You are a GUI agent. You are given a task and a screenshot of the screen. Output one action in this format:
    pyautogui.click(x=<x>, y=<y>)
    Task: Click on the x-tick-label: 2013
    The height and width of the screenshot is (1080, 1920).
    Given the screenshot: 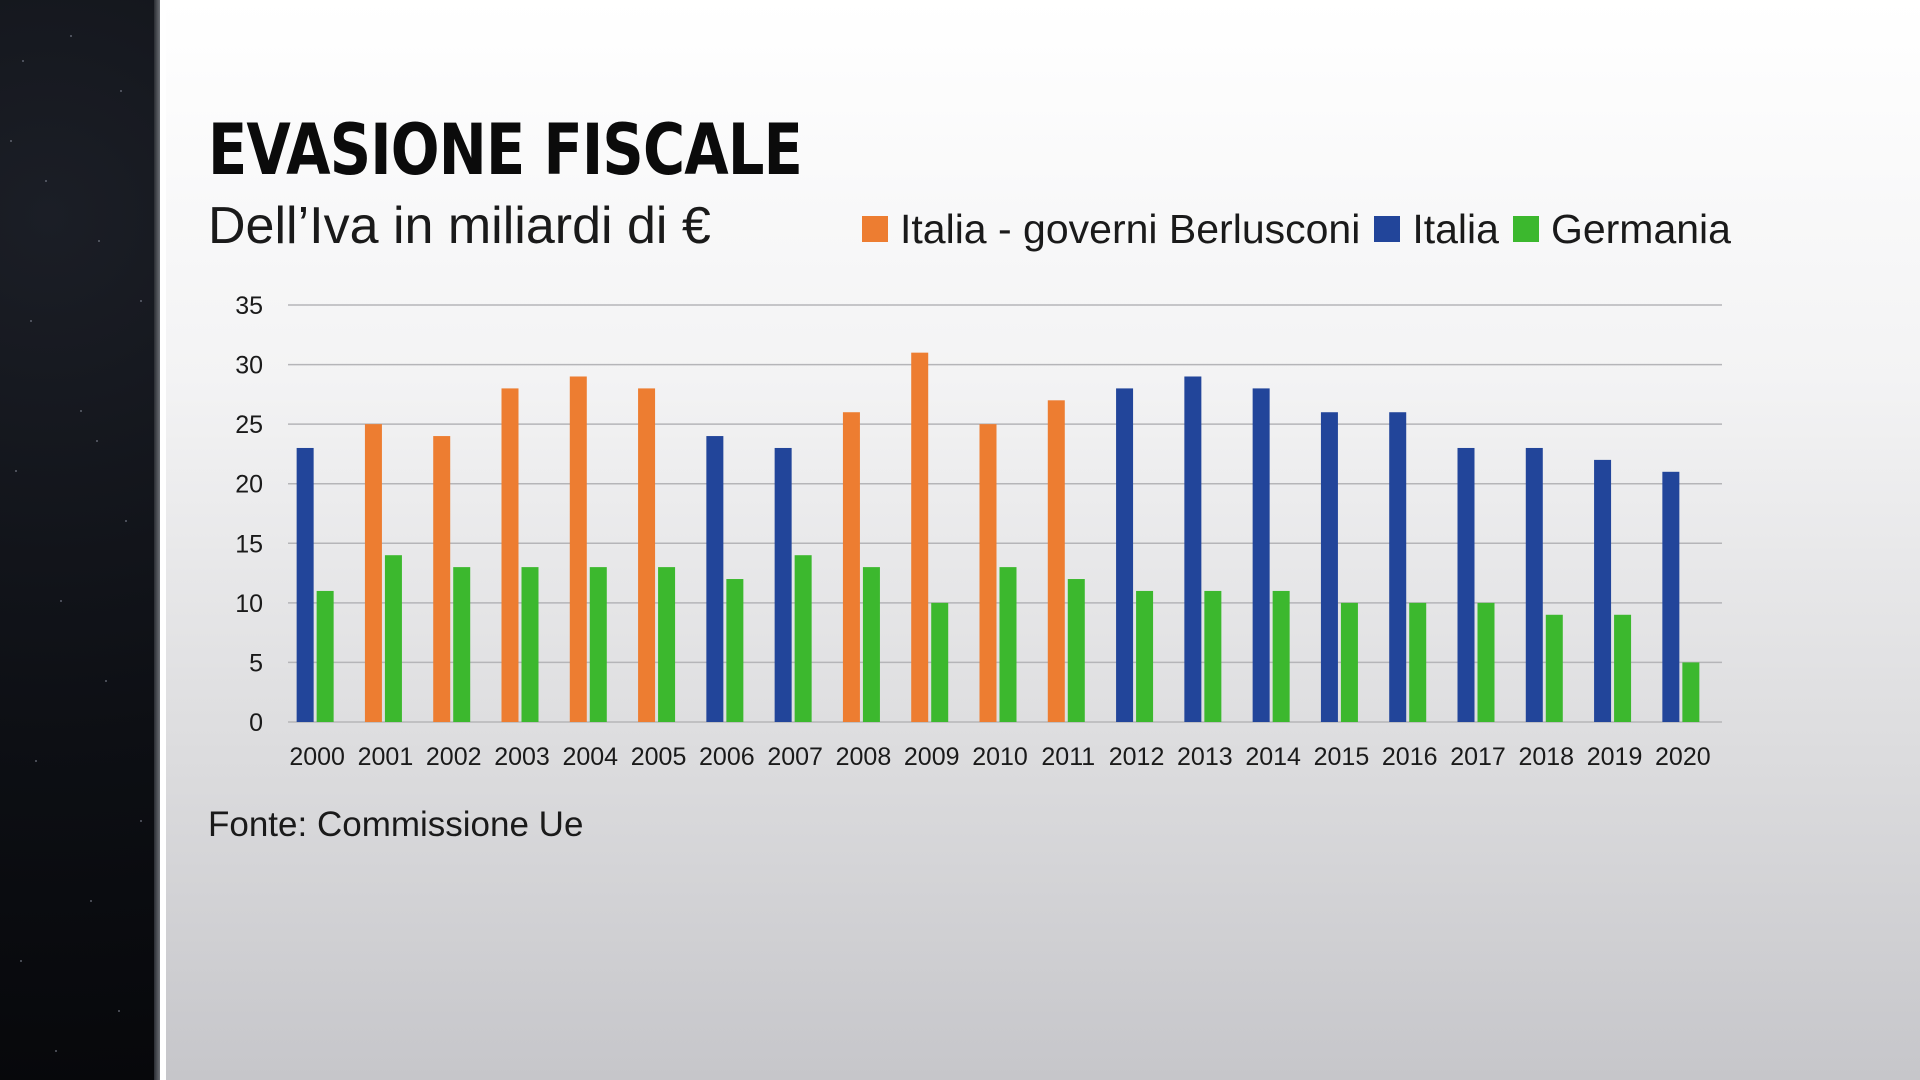 What is the action you would take?
    pyautogui.click(x=1205, y=757)
    